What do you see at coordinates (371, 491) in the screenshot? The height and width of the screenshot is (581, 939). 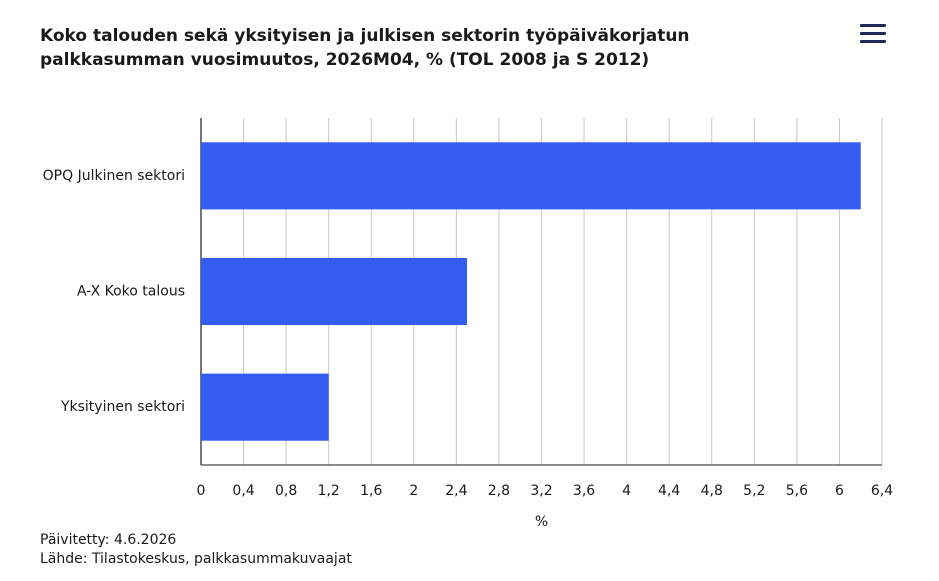 I see `x-tick-label: 1,6` at bounding box center [371, 491].